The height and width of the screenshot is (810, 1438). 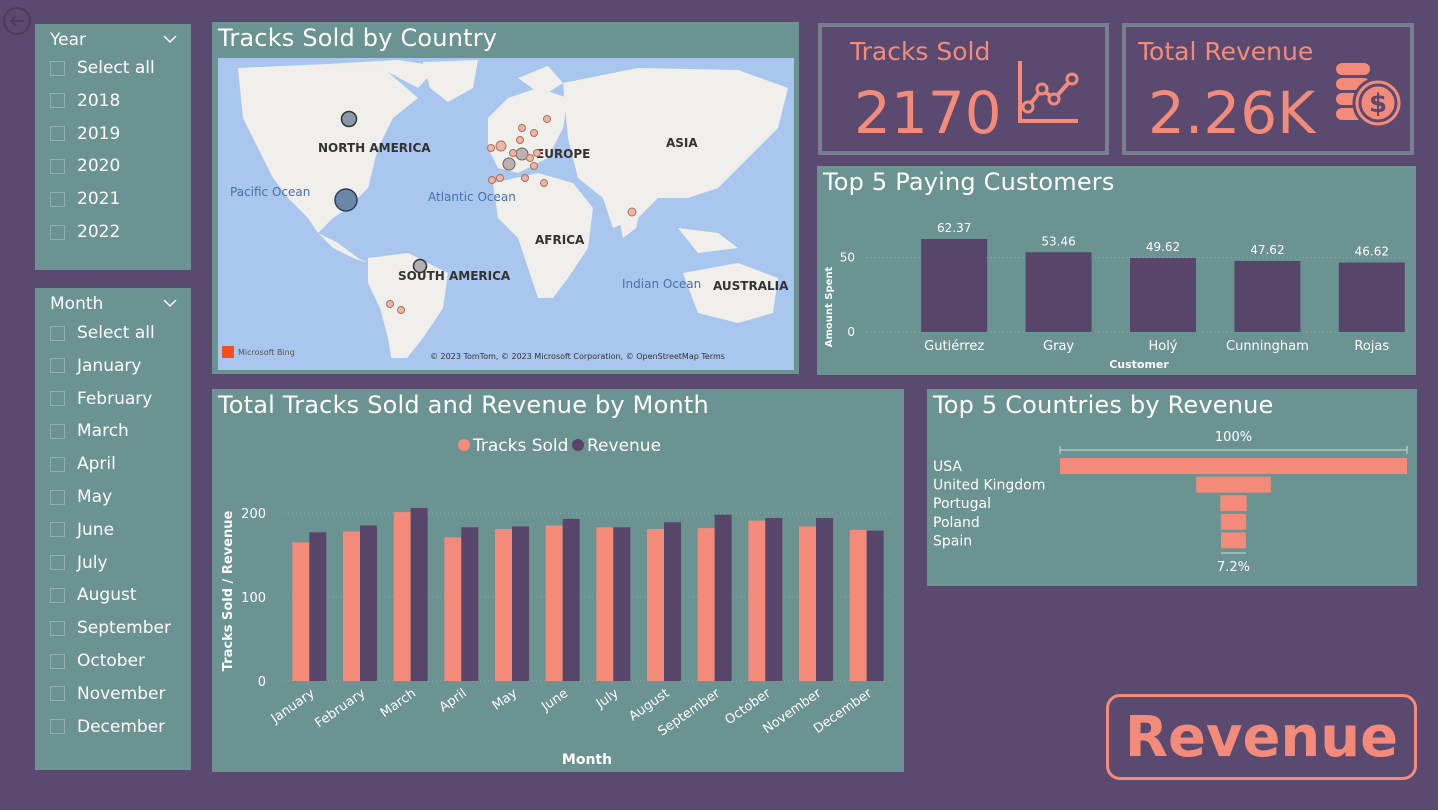 I want to click on slicer-option: May, so click(x=81, y=497).